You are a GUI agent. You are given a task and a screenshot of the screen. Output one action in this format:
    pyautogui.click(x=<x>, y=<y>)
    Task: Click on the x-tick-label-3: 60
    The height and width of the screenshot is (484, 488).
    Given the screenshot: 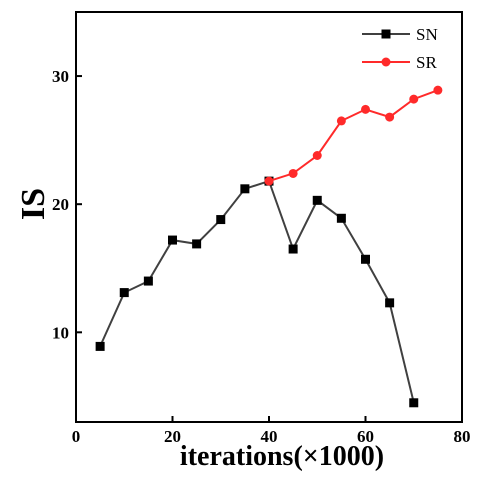 What is the action you would take?
    pyautogui.click(x=365, y=436)
    